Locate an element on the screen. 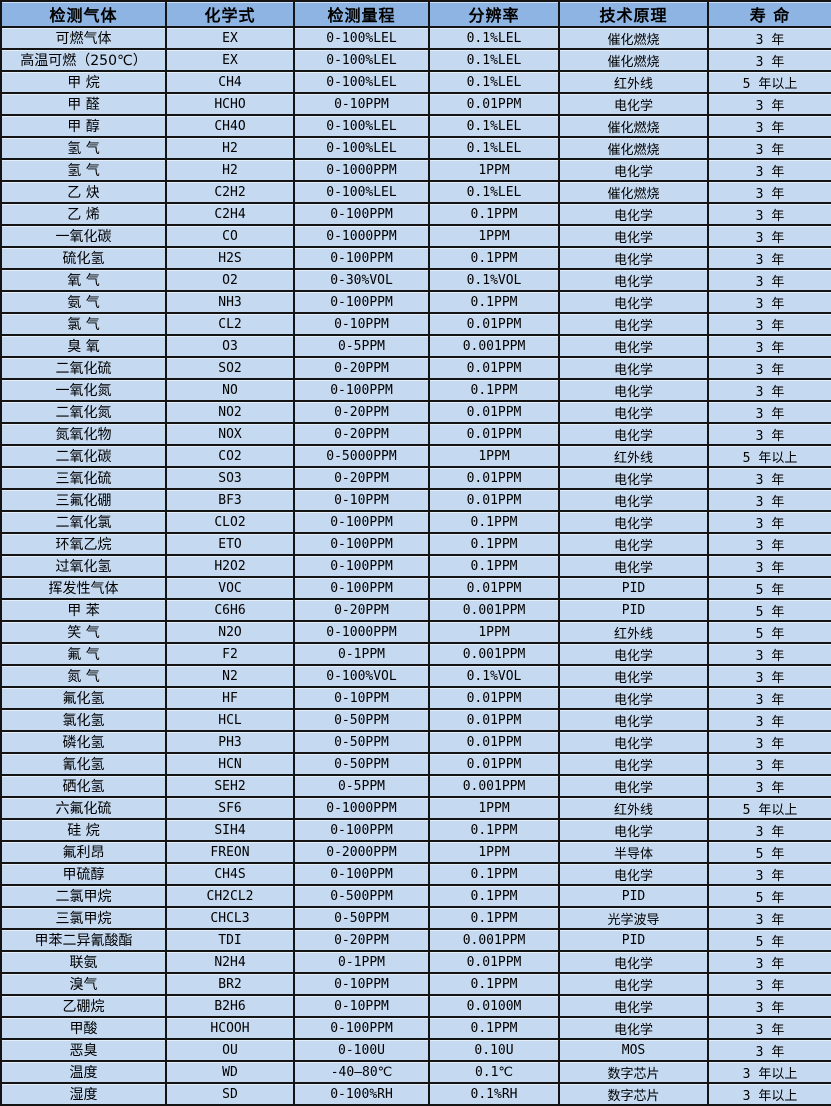 Image resolution: width=831 pixels, height=1106 pixels. cell-gas: 甲苯二异氰酸酯 is located at coordinates (83, 940).